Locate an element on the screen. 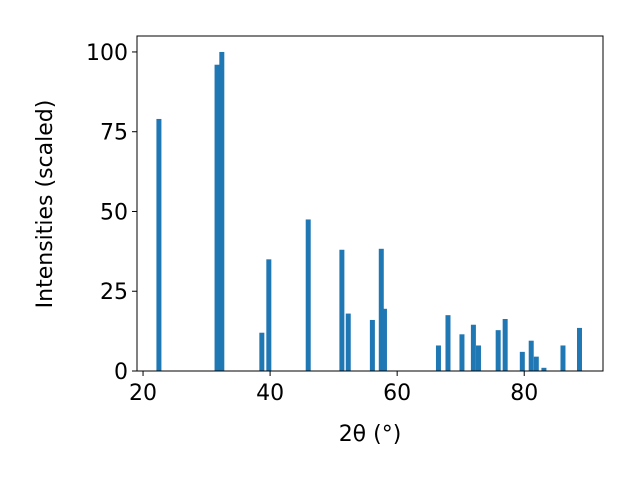  y-tick-label: 50 is located at coordinates (114, 212).